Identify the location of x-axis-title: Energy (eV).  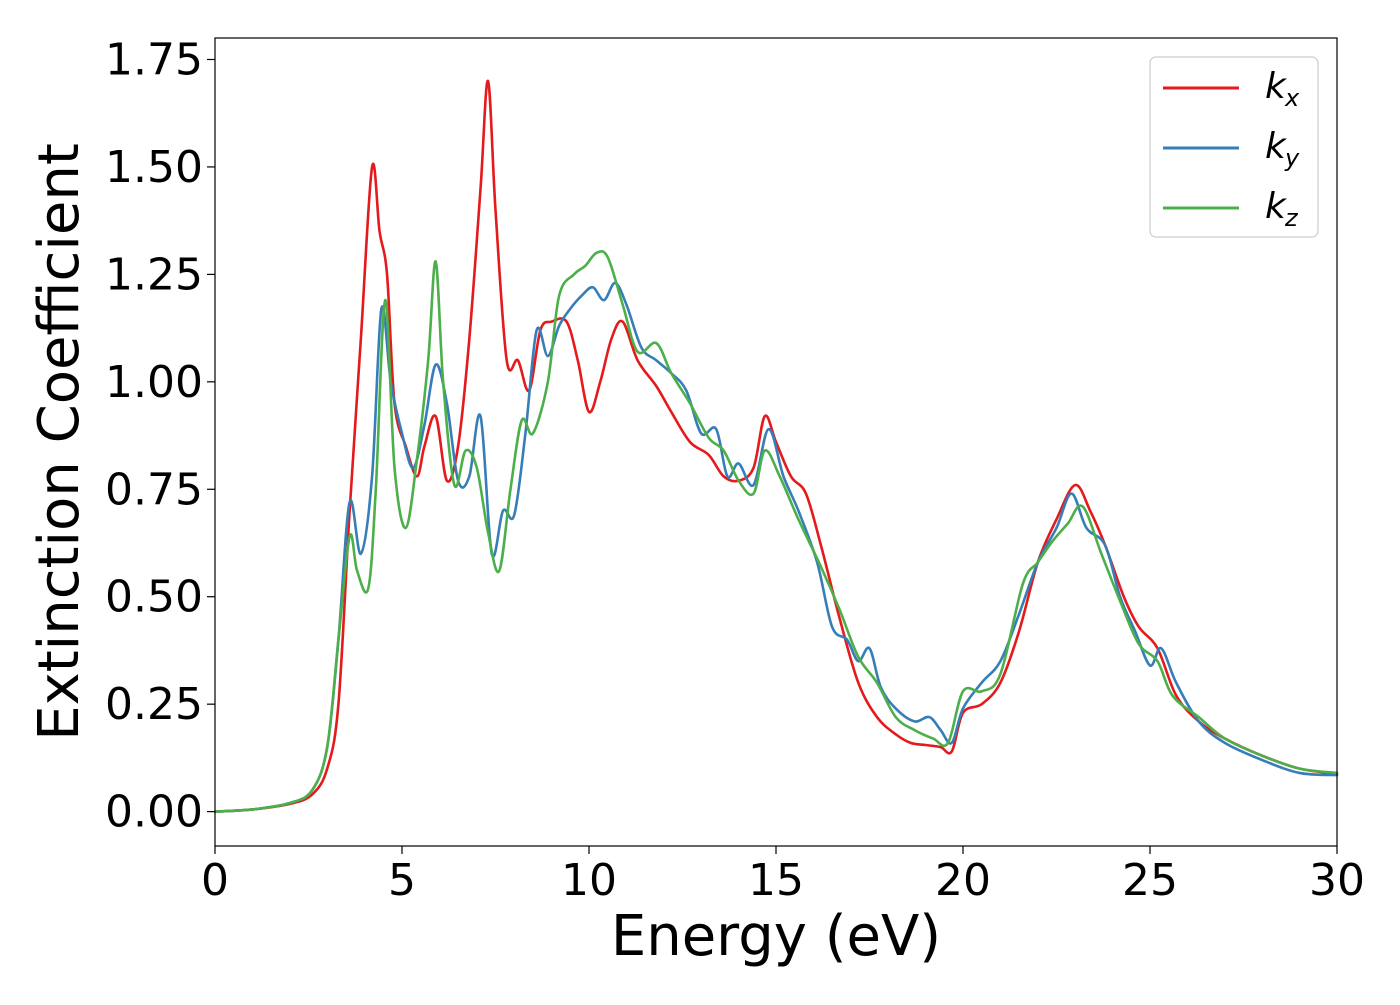
(776, 936).